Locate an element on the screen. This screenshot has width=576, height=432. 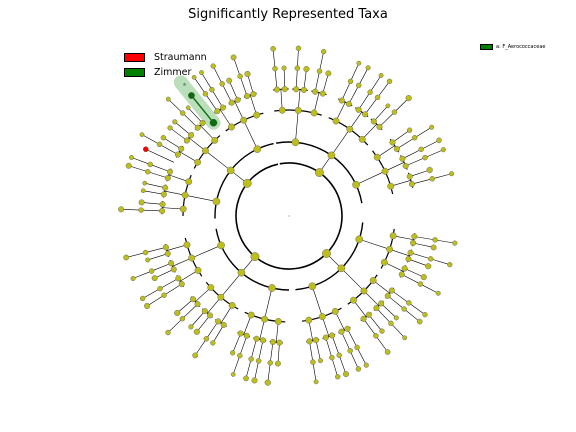
legend: Straumann Zimmer is located at coordinates (165, 65).